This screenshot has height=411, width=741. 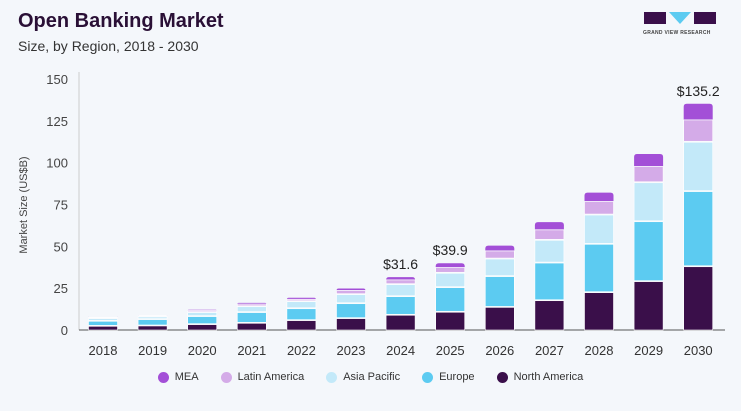 I want to click on y-axis-label: Market Size (US$B), so click(x=24, y=204).